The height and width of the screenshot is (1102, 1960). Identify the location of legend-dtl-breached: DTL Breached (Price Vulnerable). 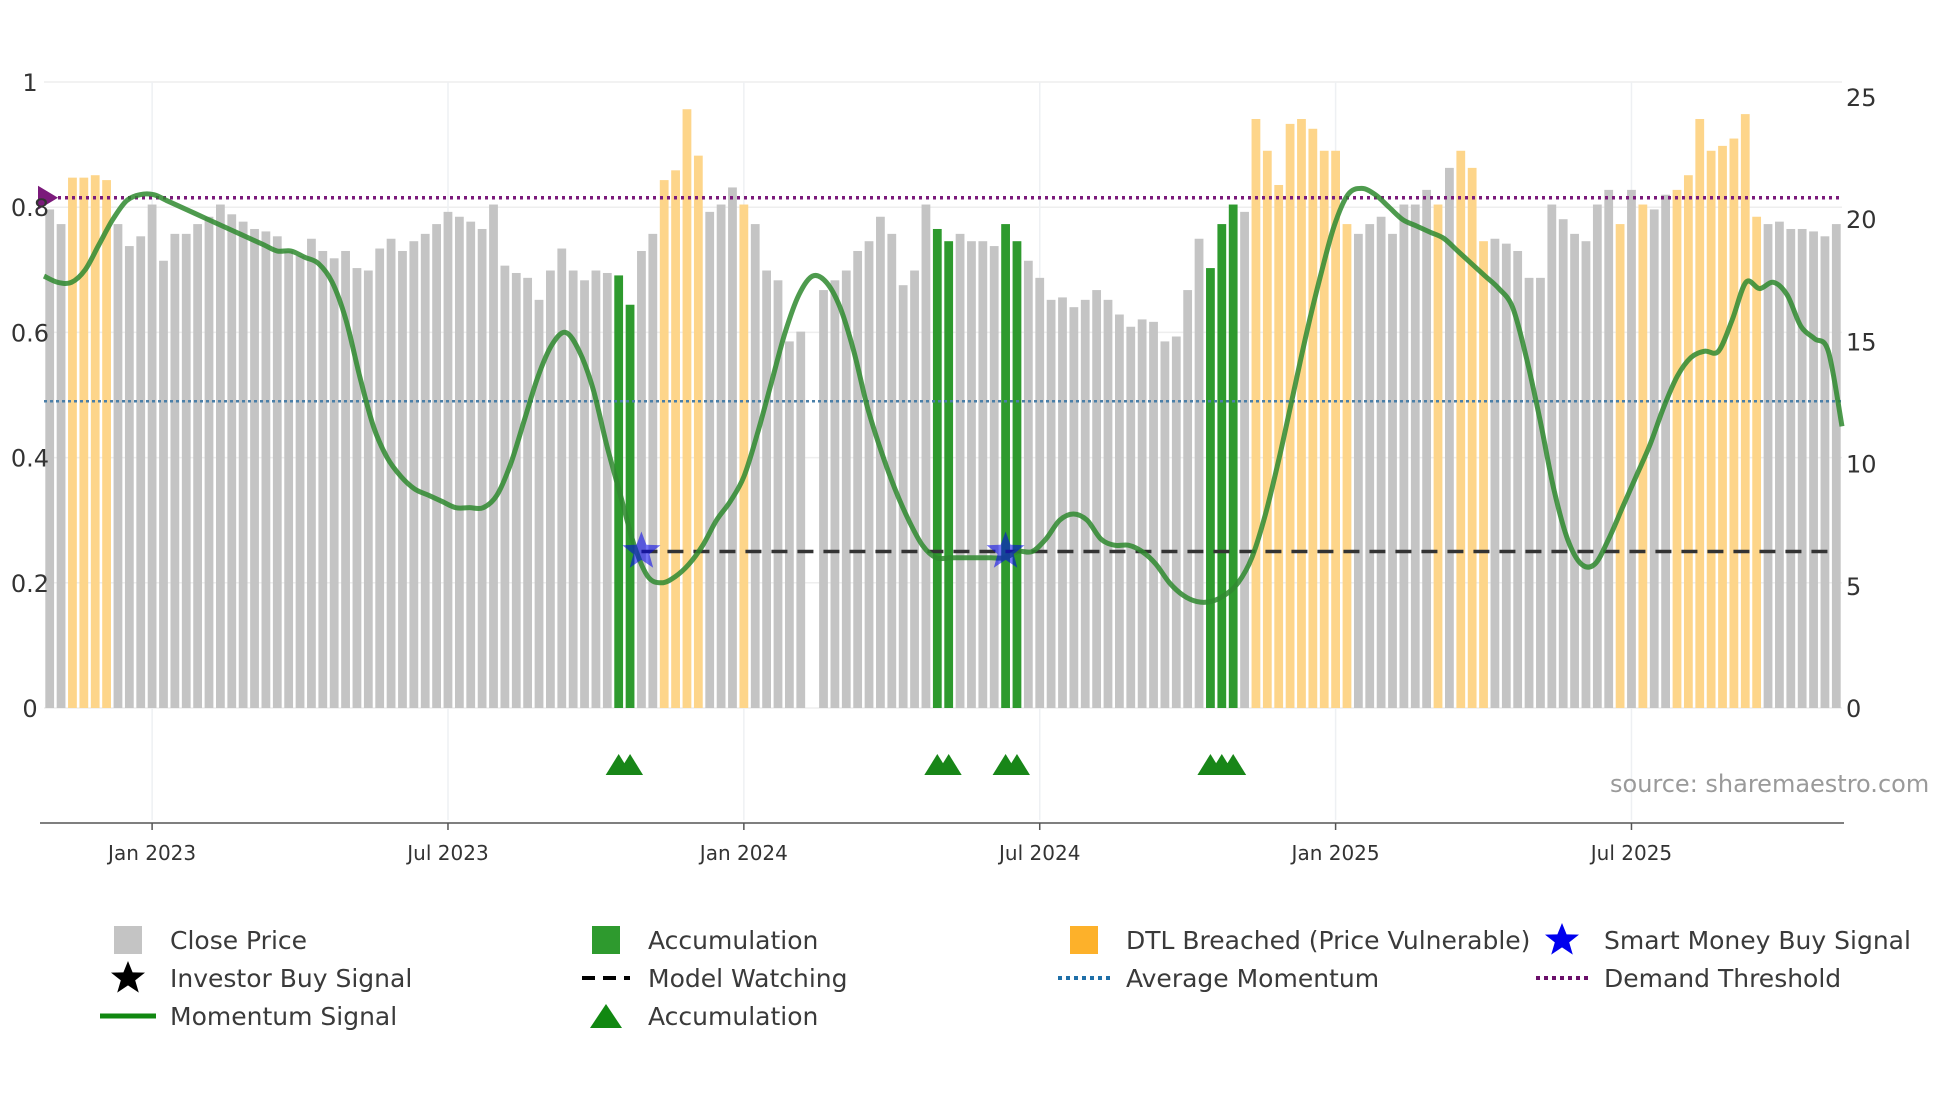
(1300, 940).